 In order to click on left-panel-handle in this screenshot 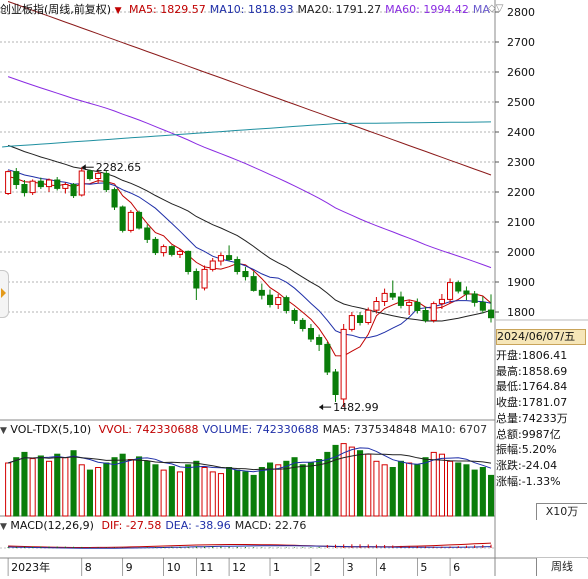, I will do `click(4, 294)`.